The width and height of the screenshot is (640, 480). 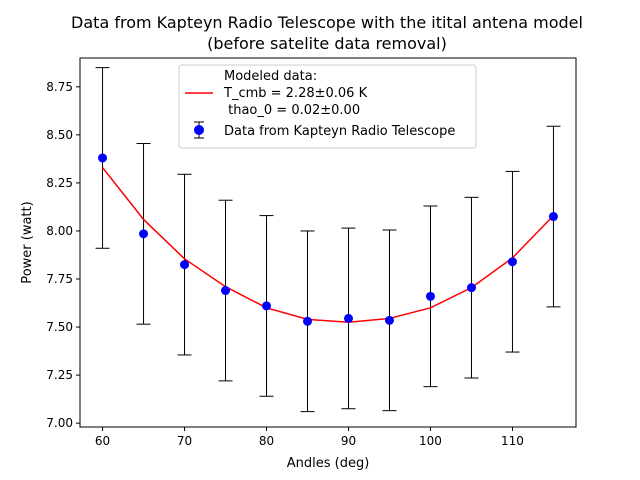 I want to click on legend-model-label-line-2: T_cmb = 2.28±0.06 K, so click(x=295, y=93).